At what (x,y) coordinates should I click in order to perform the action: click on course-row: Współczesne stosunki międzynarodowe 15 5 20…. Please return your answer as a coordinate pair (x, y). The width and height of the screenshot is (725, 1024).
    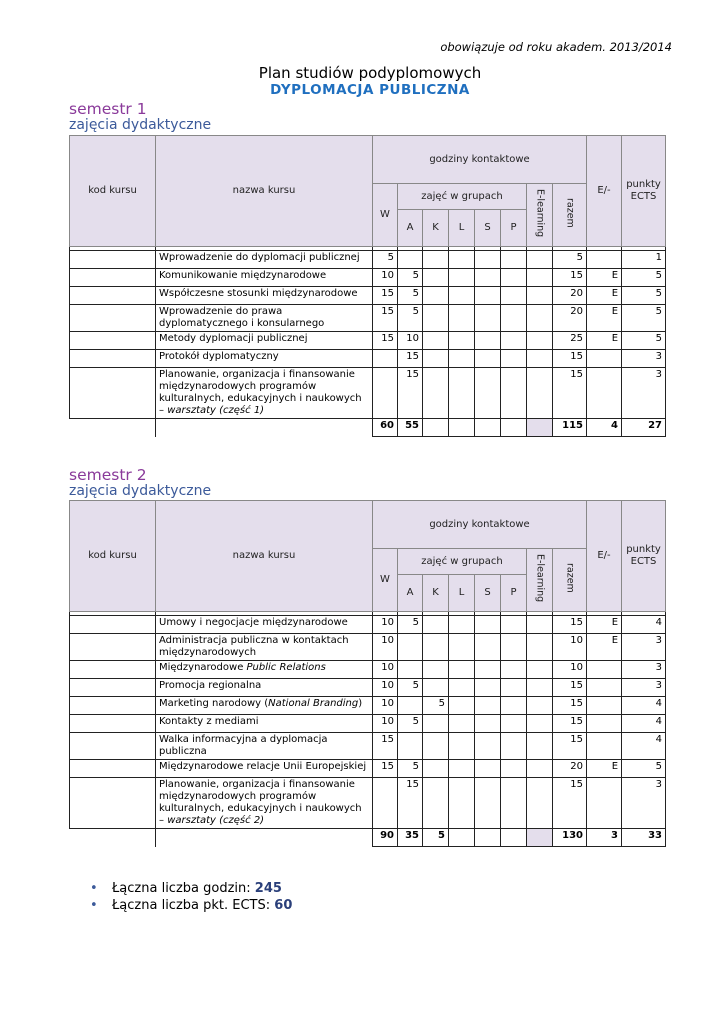
    Looking at the image, I should click on (368, 295).